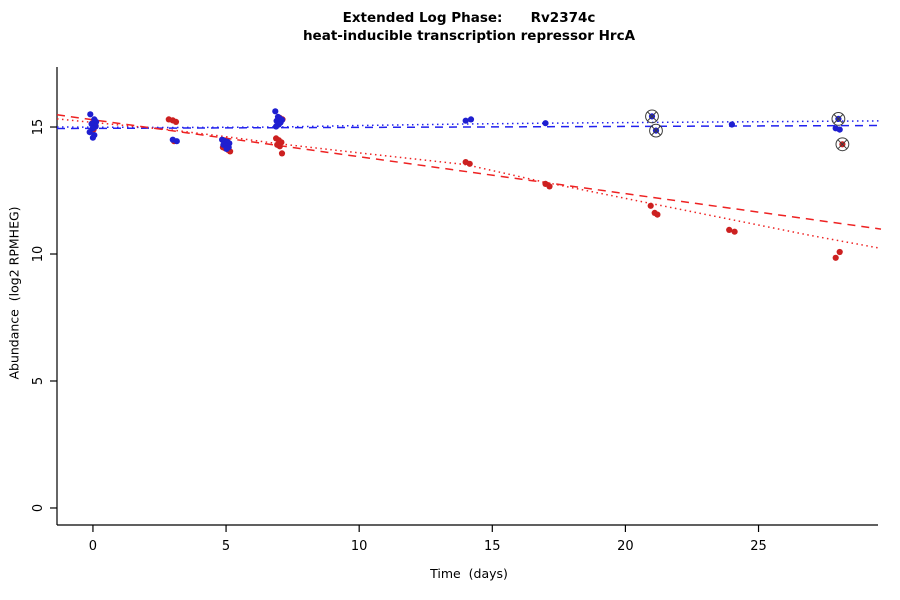  I want to click on trend-line-blue-dotted, so click(469, 124).